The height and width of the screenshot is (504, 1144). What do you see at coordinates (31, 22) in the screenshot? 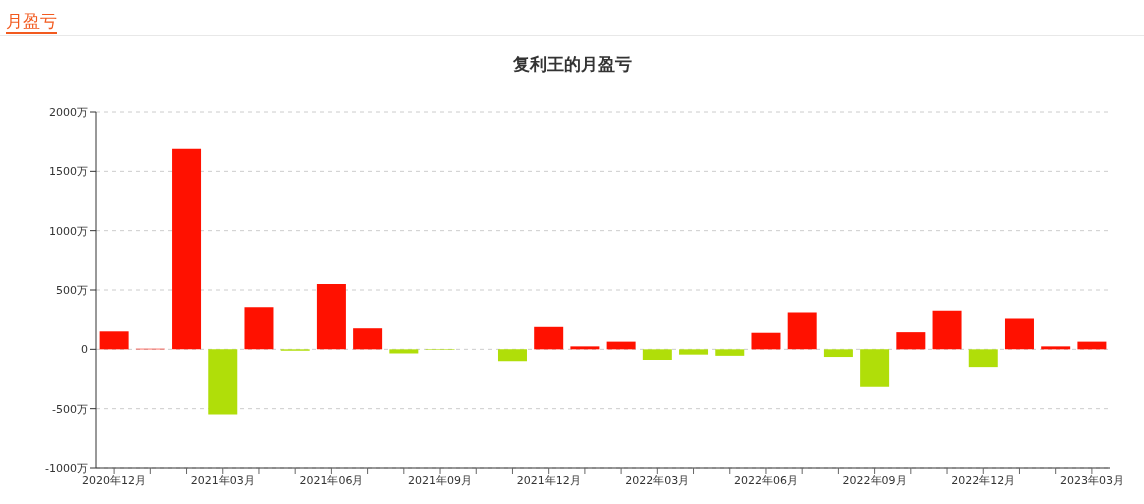
I see `text: 月盈亏` at bounding box center [31, 22].